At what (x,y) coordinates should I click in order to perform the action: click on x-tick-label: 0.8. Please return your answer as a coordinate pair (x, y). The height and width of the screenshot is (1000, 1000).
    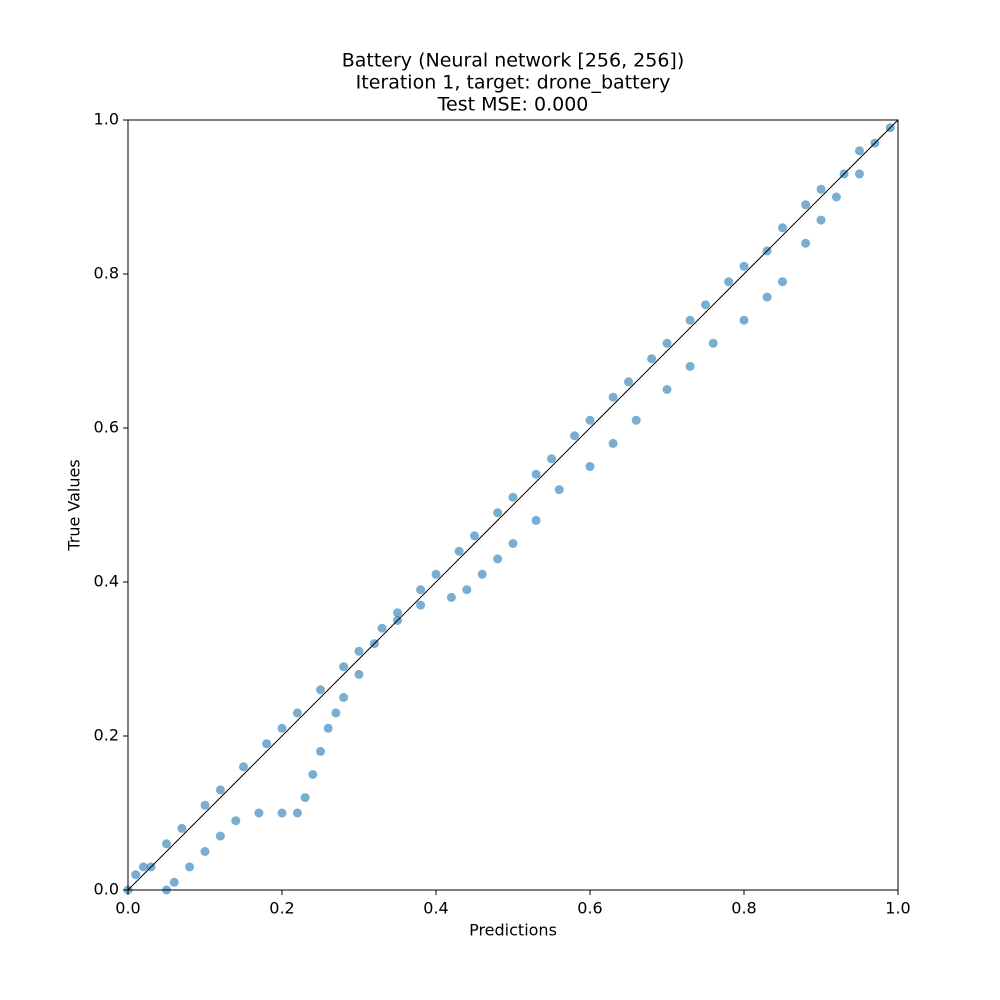
    Looking at the image, I should click on (743, 908).